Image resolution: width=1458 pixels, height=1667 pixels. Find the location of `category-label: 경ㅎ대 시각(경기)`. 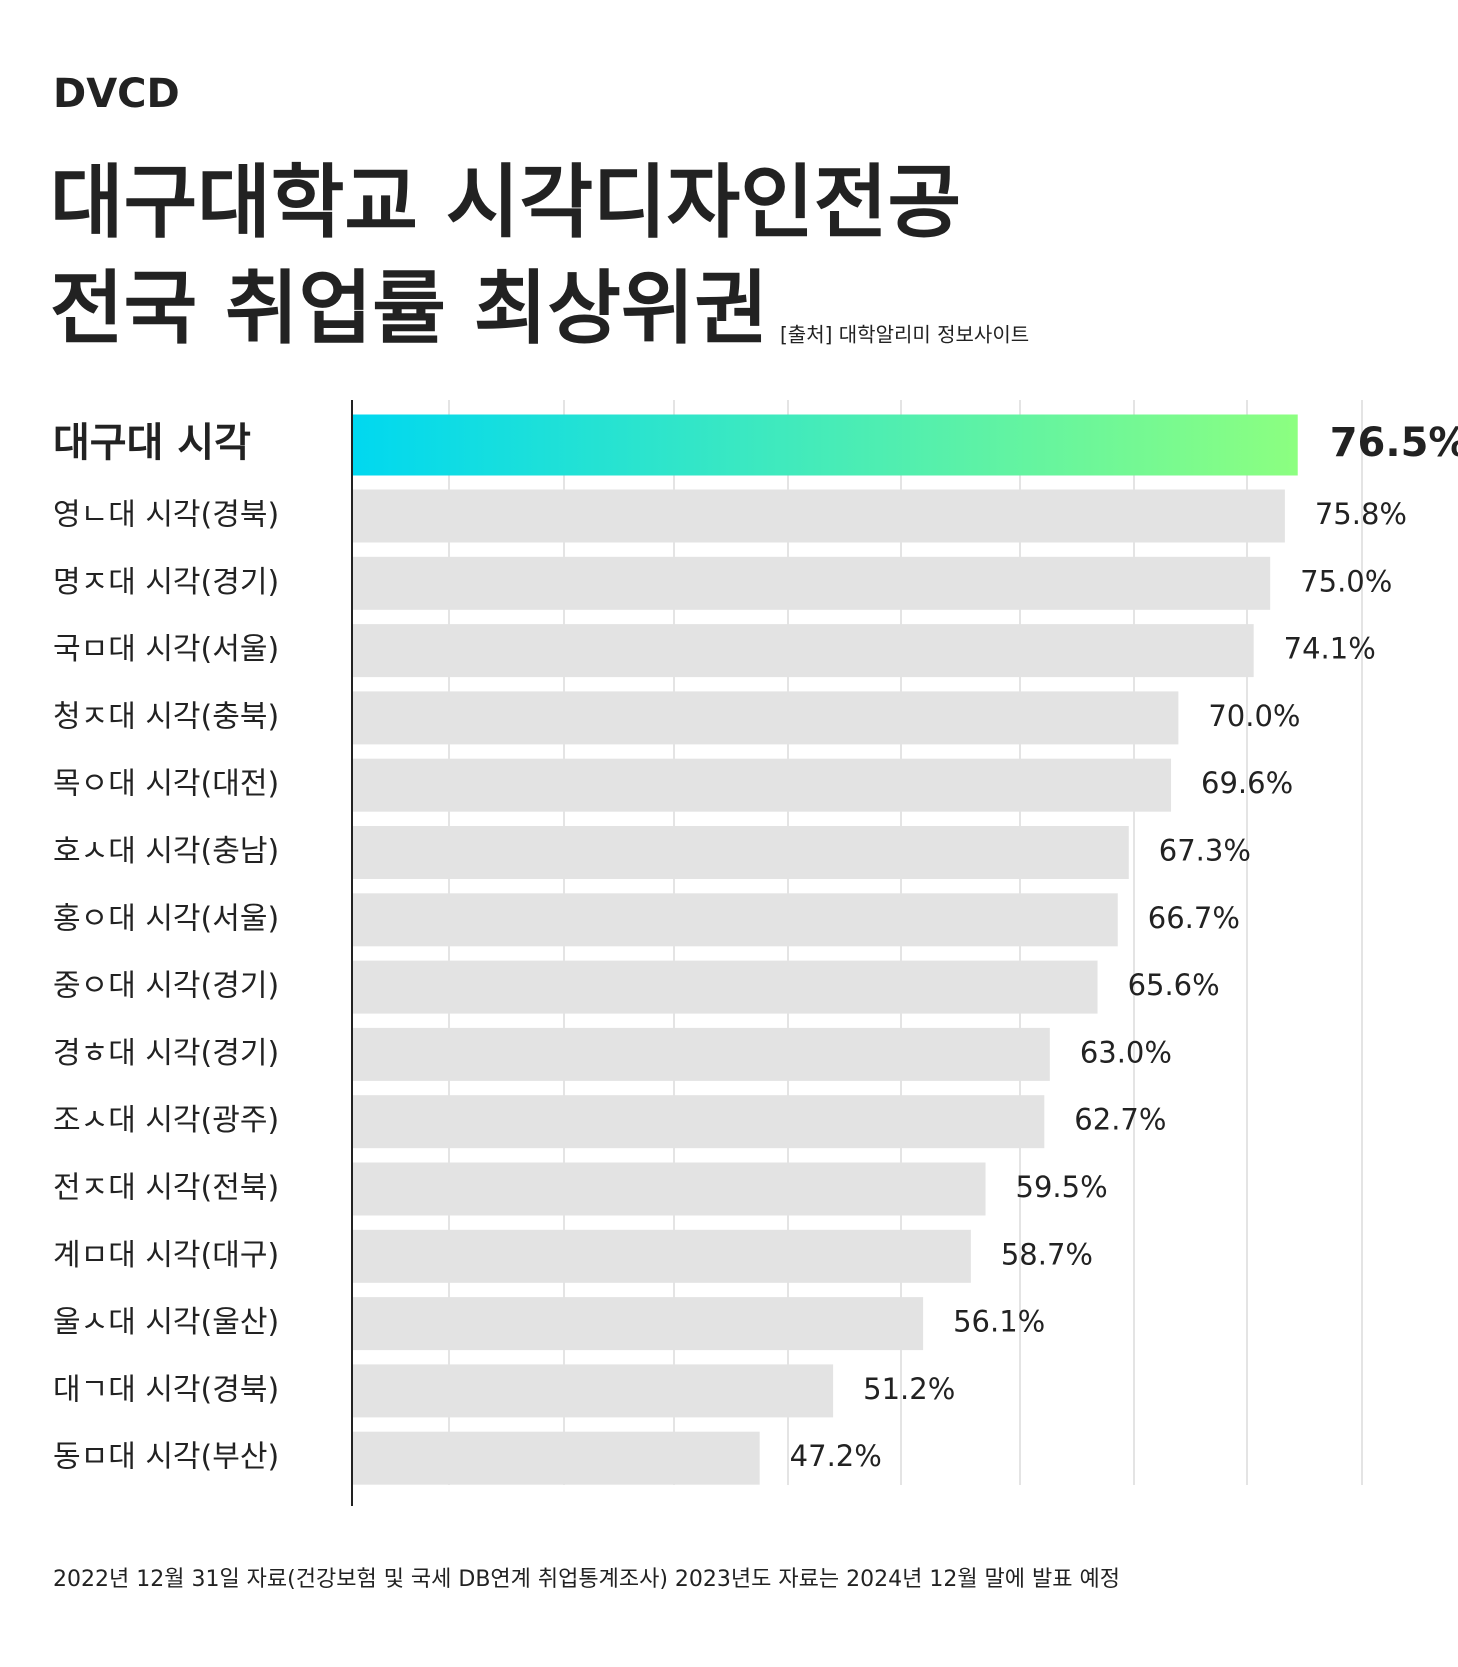

category-label: 경ㅎ대 시각(경기) is located at coordinates (166, 1053).